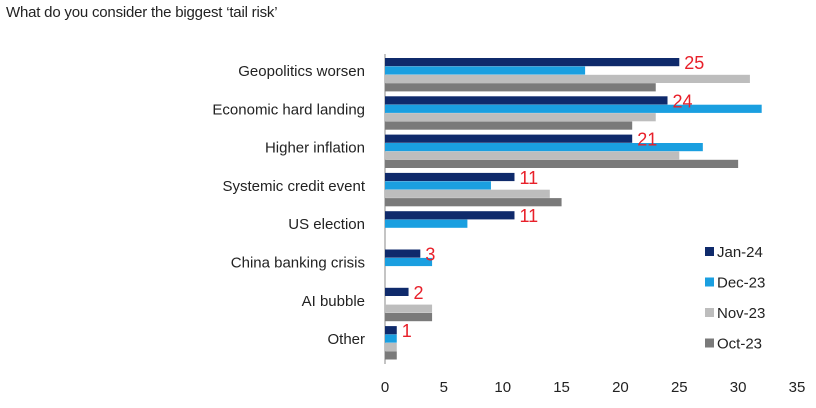 The width and height of the screenshot is (816, 408). What do you see at coordinates (385, 387) in the screenshot?
I see `x-tick-label-0: 0` at bounding box center [385, 387].